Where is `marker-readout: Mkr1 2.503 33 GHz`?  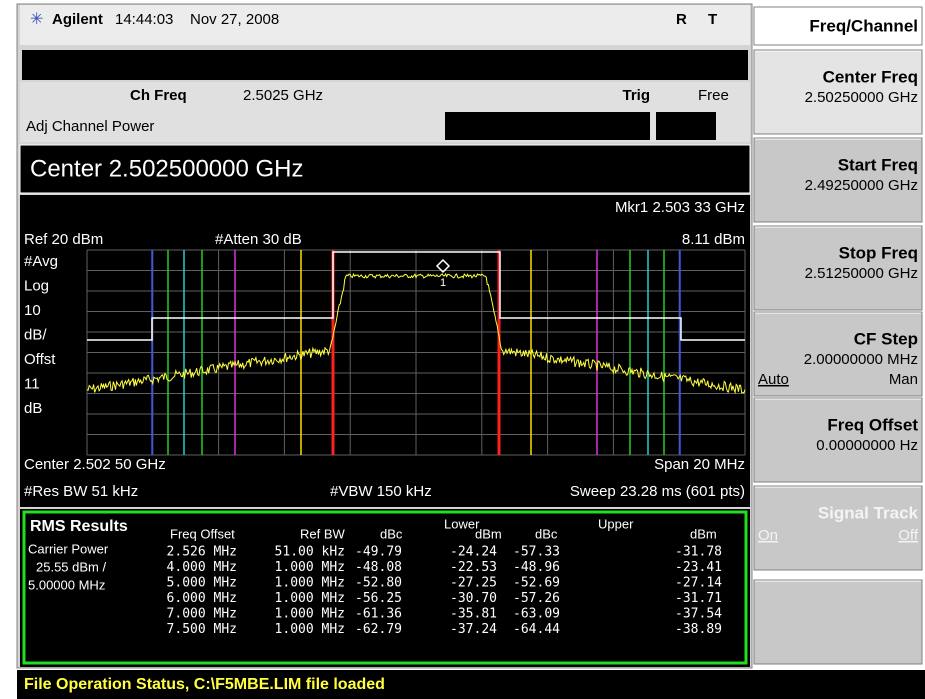 marker-readout: Mkr1 2.503 33 GHz is located at coordinates (680, 207).